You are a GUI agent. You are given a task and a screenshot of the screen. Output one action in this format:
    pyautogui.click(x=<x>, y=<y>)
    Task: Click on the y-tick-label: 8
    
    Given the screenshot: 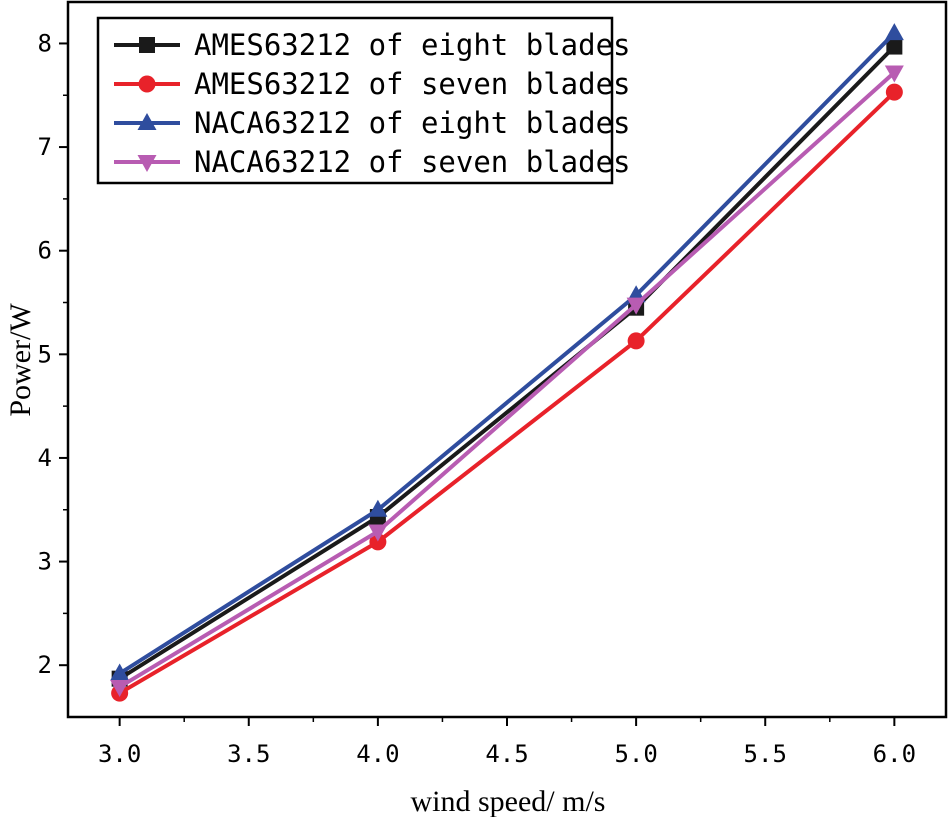 What is the action you would take?
    pyautogui.click(x=45, y=43)
    